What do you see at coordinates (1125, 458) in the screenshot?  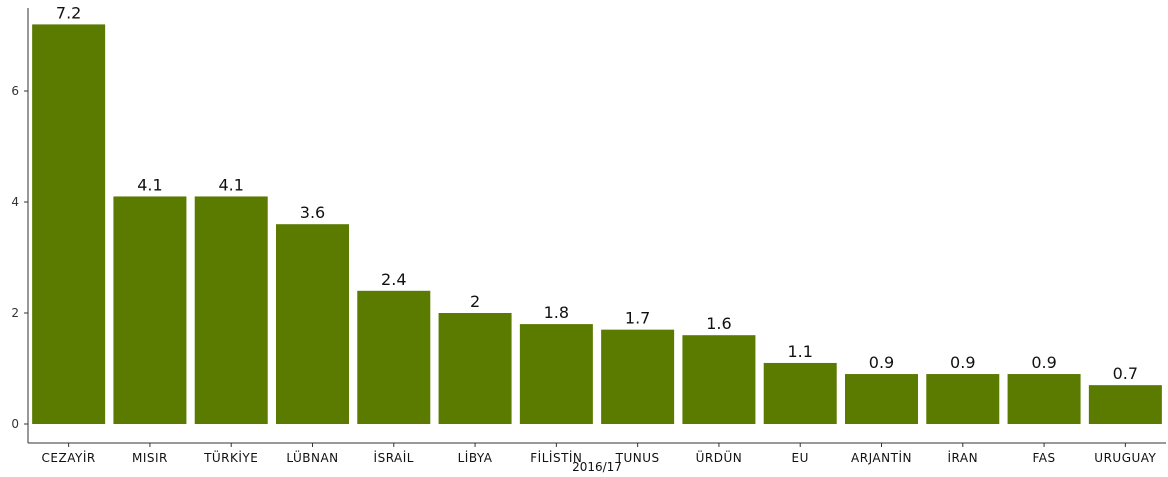 I see `x-tick-label: URUGUAY` at bounding box center [1125, 458].